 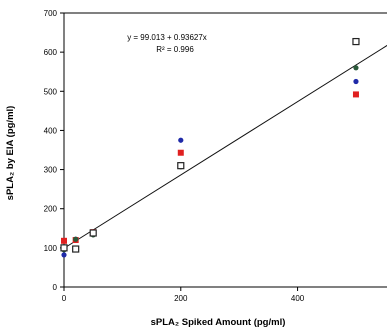 I want to click on y-tick-label: 0, so click(x=55, y=287).